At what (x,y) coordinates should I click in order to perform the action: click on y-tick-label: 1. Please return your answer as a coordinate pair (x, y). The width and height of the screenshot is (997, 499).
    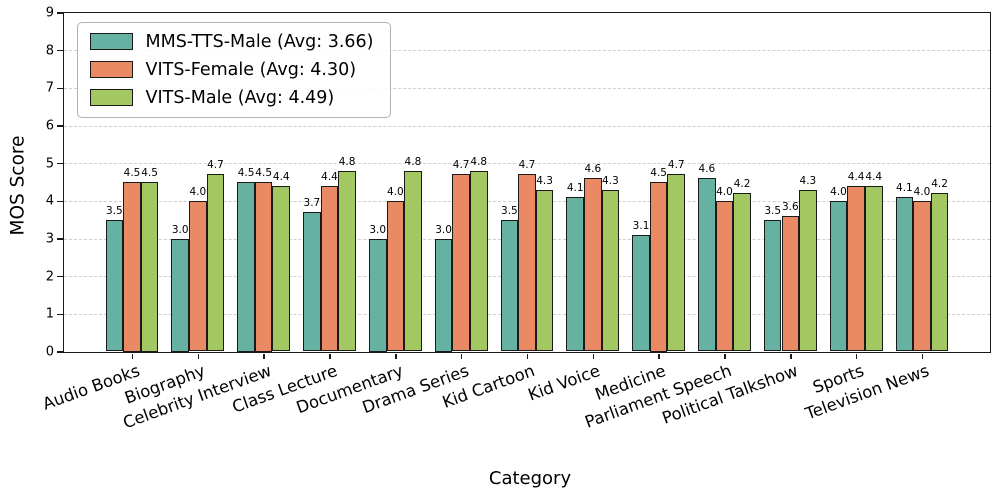
    Looking at the image, I should click on (49, 314).